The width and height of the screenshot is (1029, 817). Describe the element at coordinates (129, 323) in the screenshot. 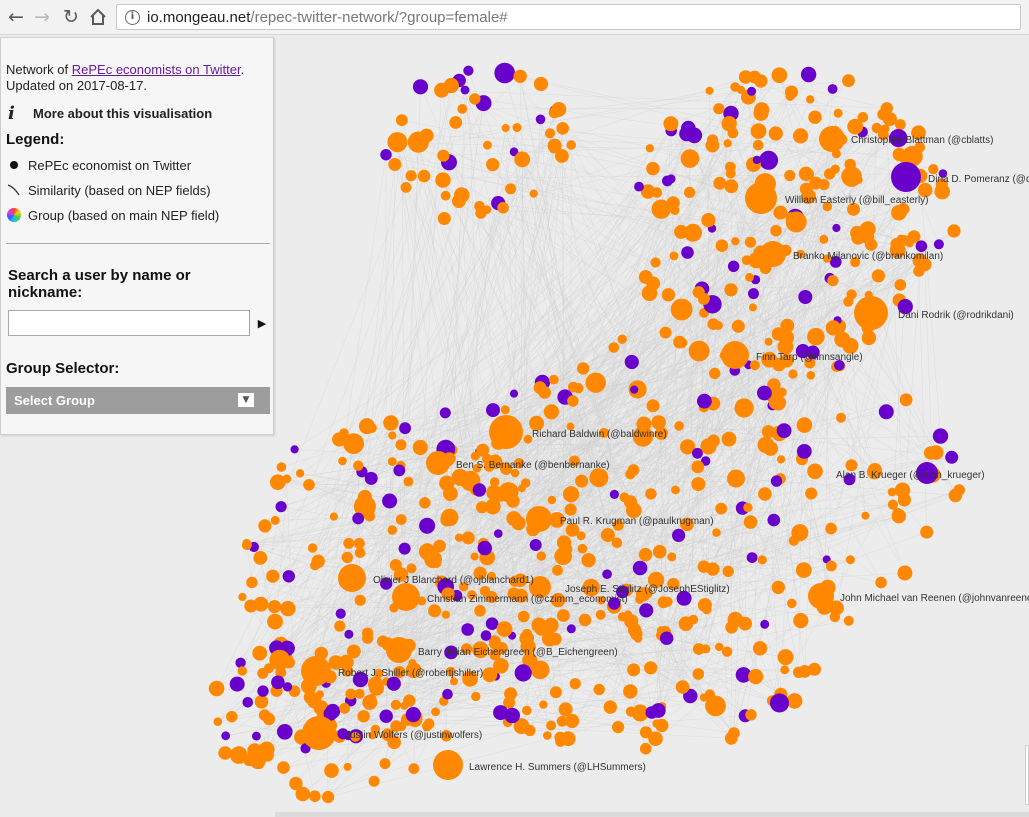

I see `search-input` at that location.